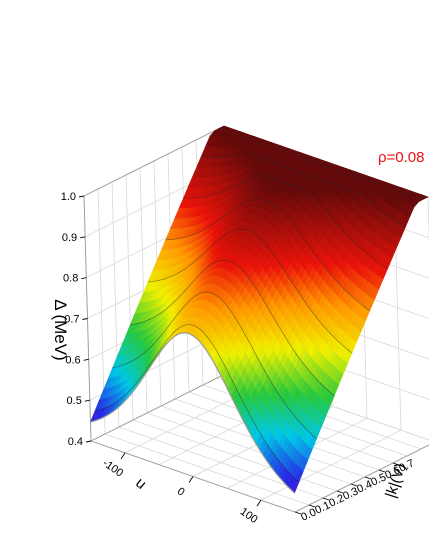 The width and height of the screenshot is (429, 555). What do you see at coordinates (70, 279) in the screenshot?
I see `z-tick-label: 0.8` at bounding box center [70, 279].